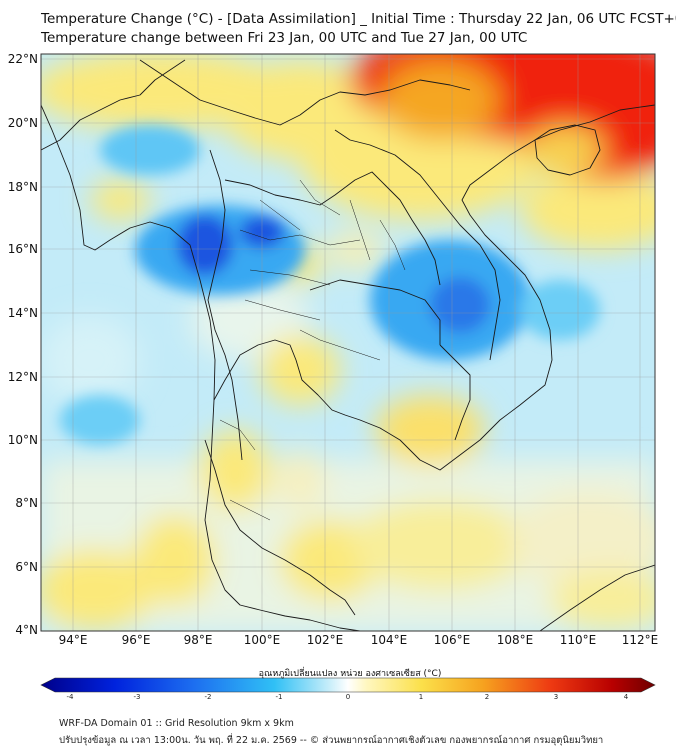  What do you see at coordinates (198, 640) in the screenshot?
I see `lon-label: 98°E` at bounding box center [198, 640].